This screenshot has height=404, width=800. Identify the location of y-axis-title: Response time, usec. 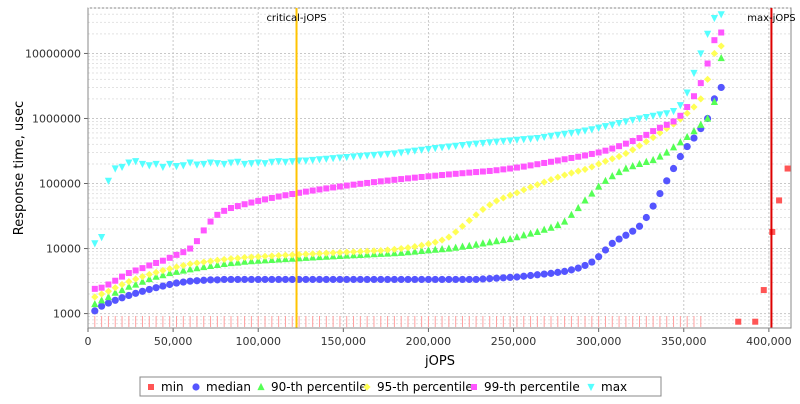
(19, 168).